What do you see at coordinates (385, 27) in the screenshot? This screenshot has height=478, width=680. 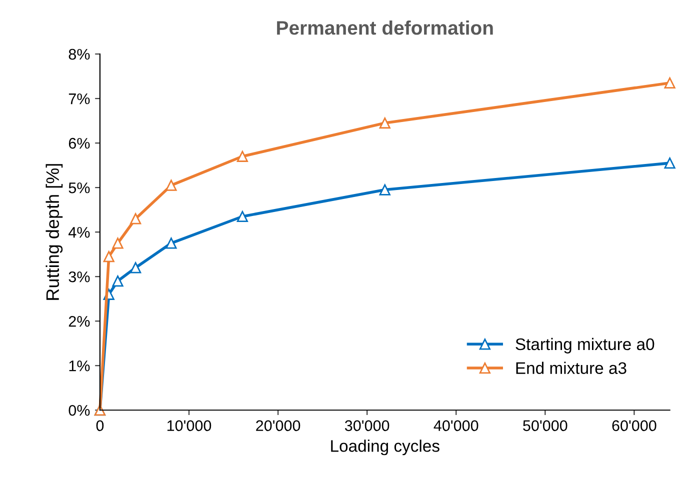 I see `chart-title: Permanent deformation` at bounding box center [385, 27].